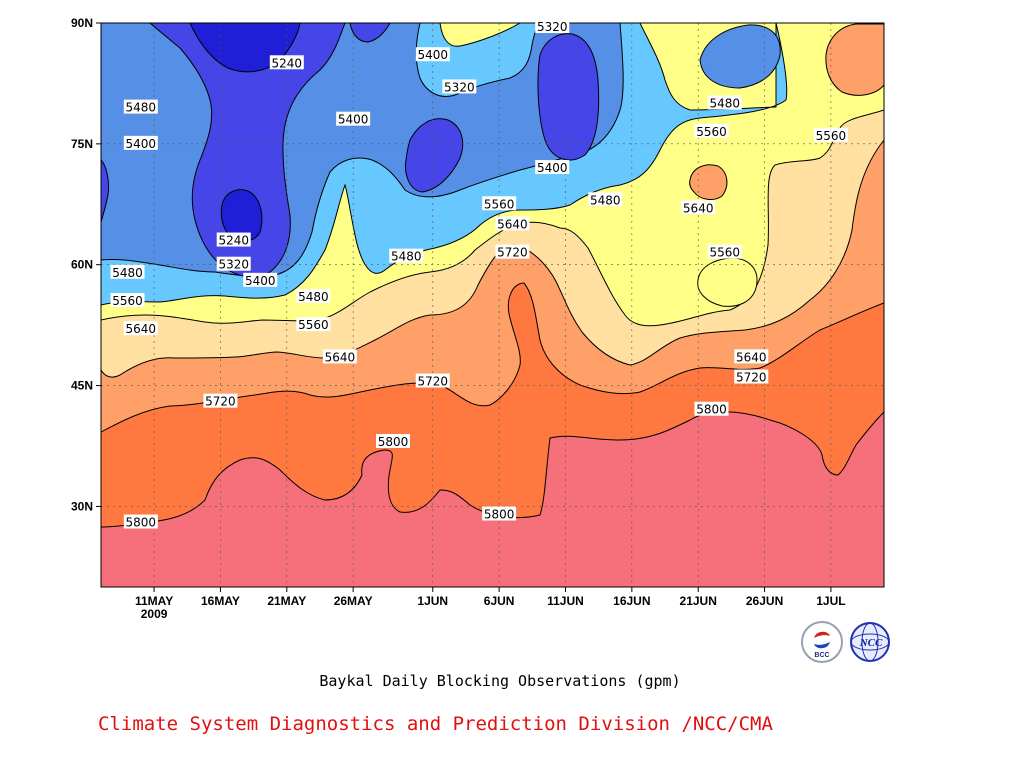 Image resolution: width=1024 pixels, height=768 pixels. What do you see at coordinates (82, 506) in the screenshot?
I see `y-tick-label: 30N` at bounding box center [82, 506].